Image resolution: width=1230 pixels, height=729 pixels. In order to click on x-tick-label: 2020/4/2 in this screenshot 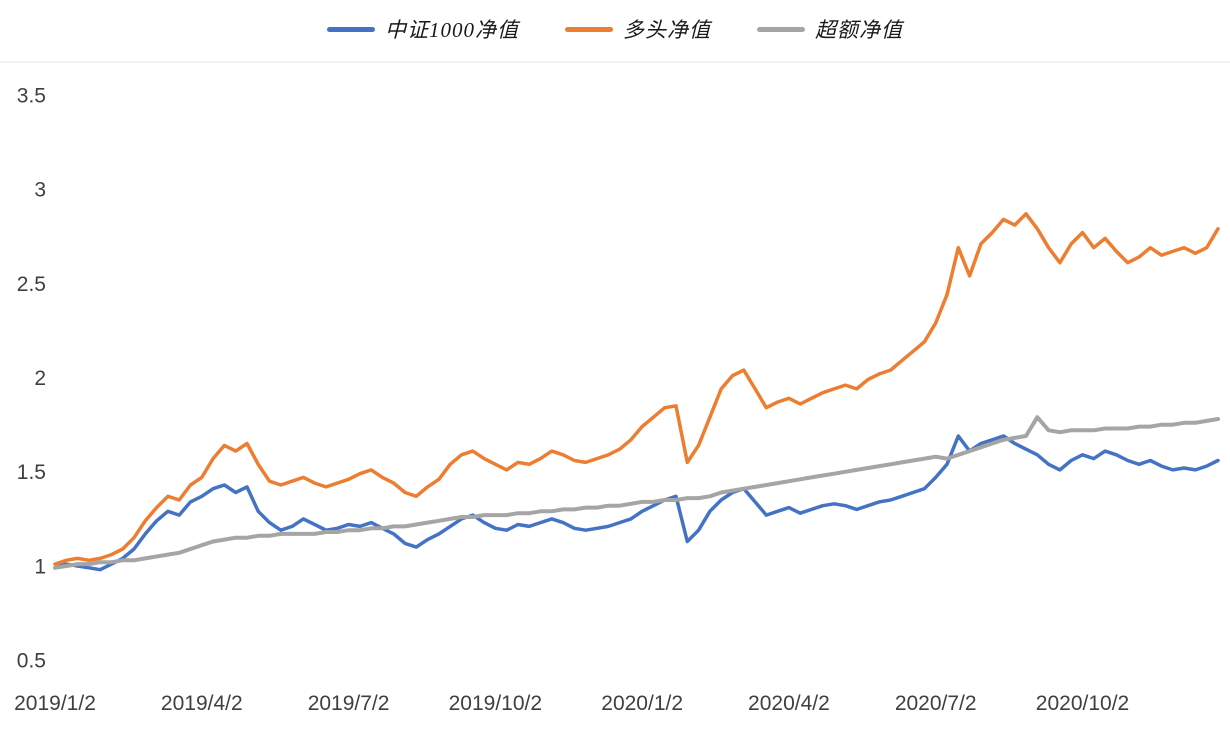, I will do `click(789, 703)`.